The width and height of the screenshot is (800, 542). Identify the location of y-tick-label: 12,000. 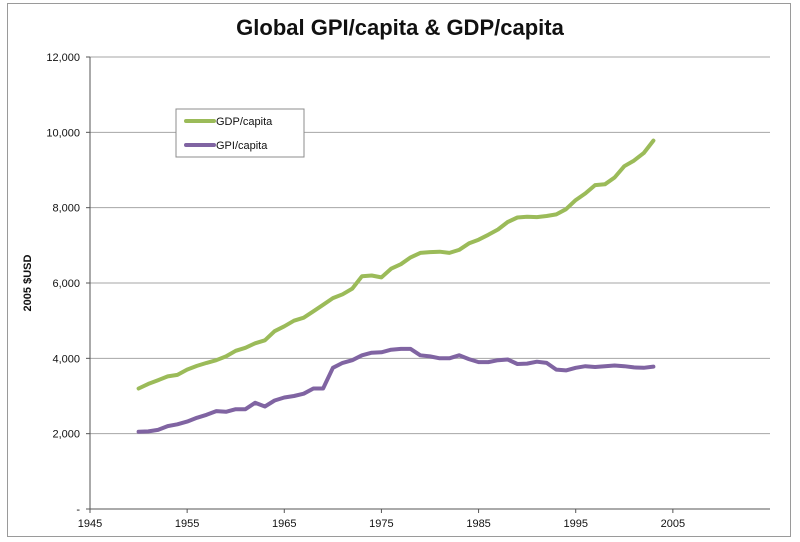
(63, 58).